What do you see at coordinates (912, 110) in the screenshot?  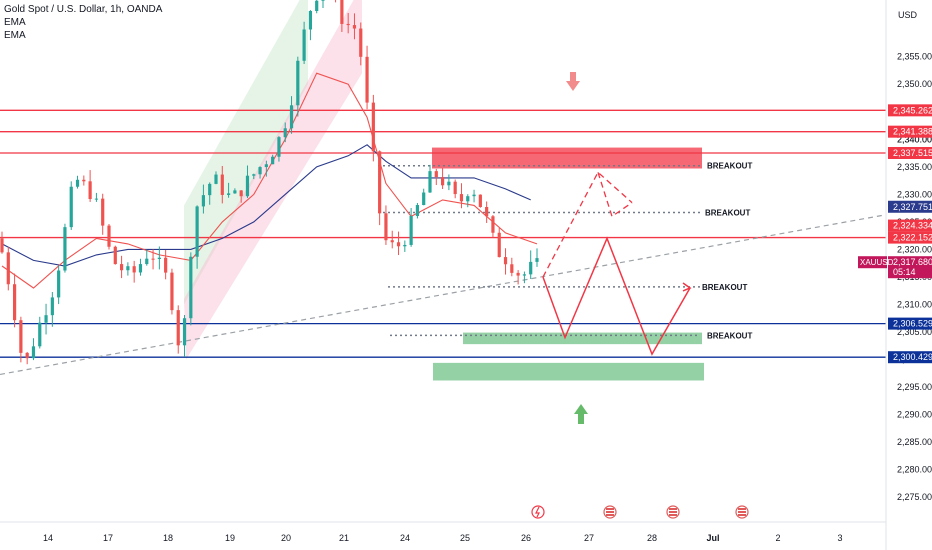 I see `svg-text: 2,345.262` at bounding box center [912, 110].